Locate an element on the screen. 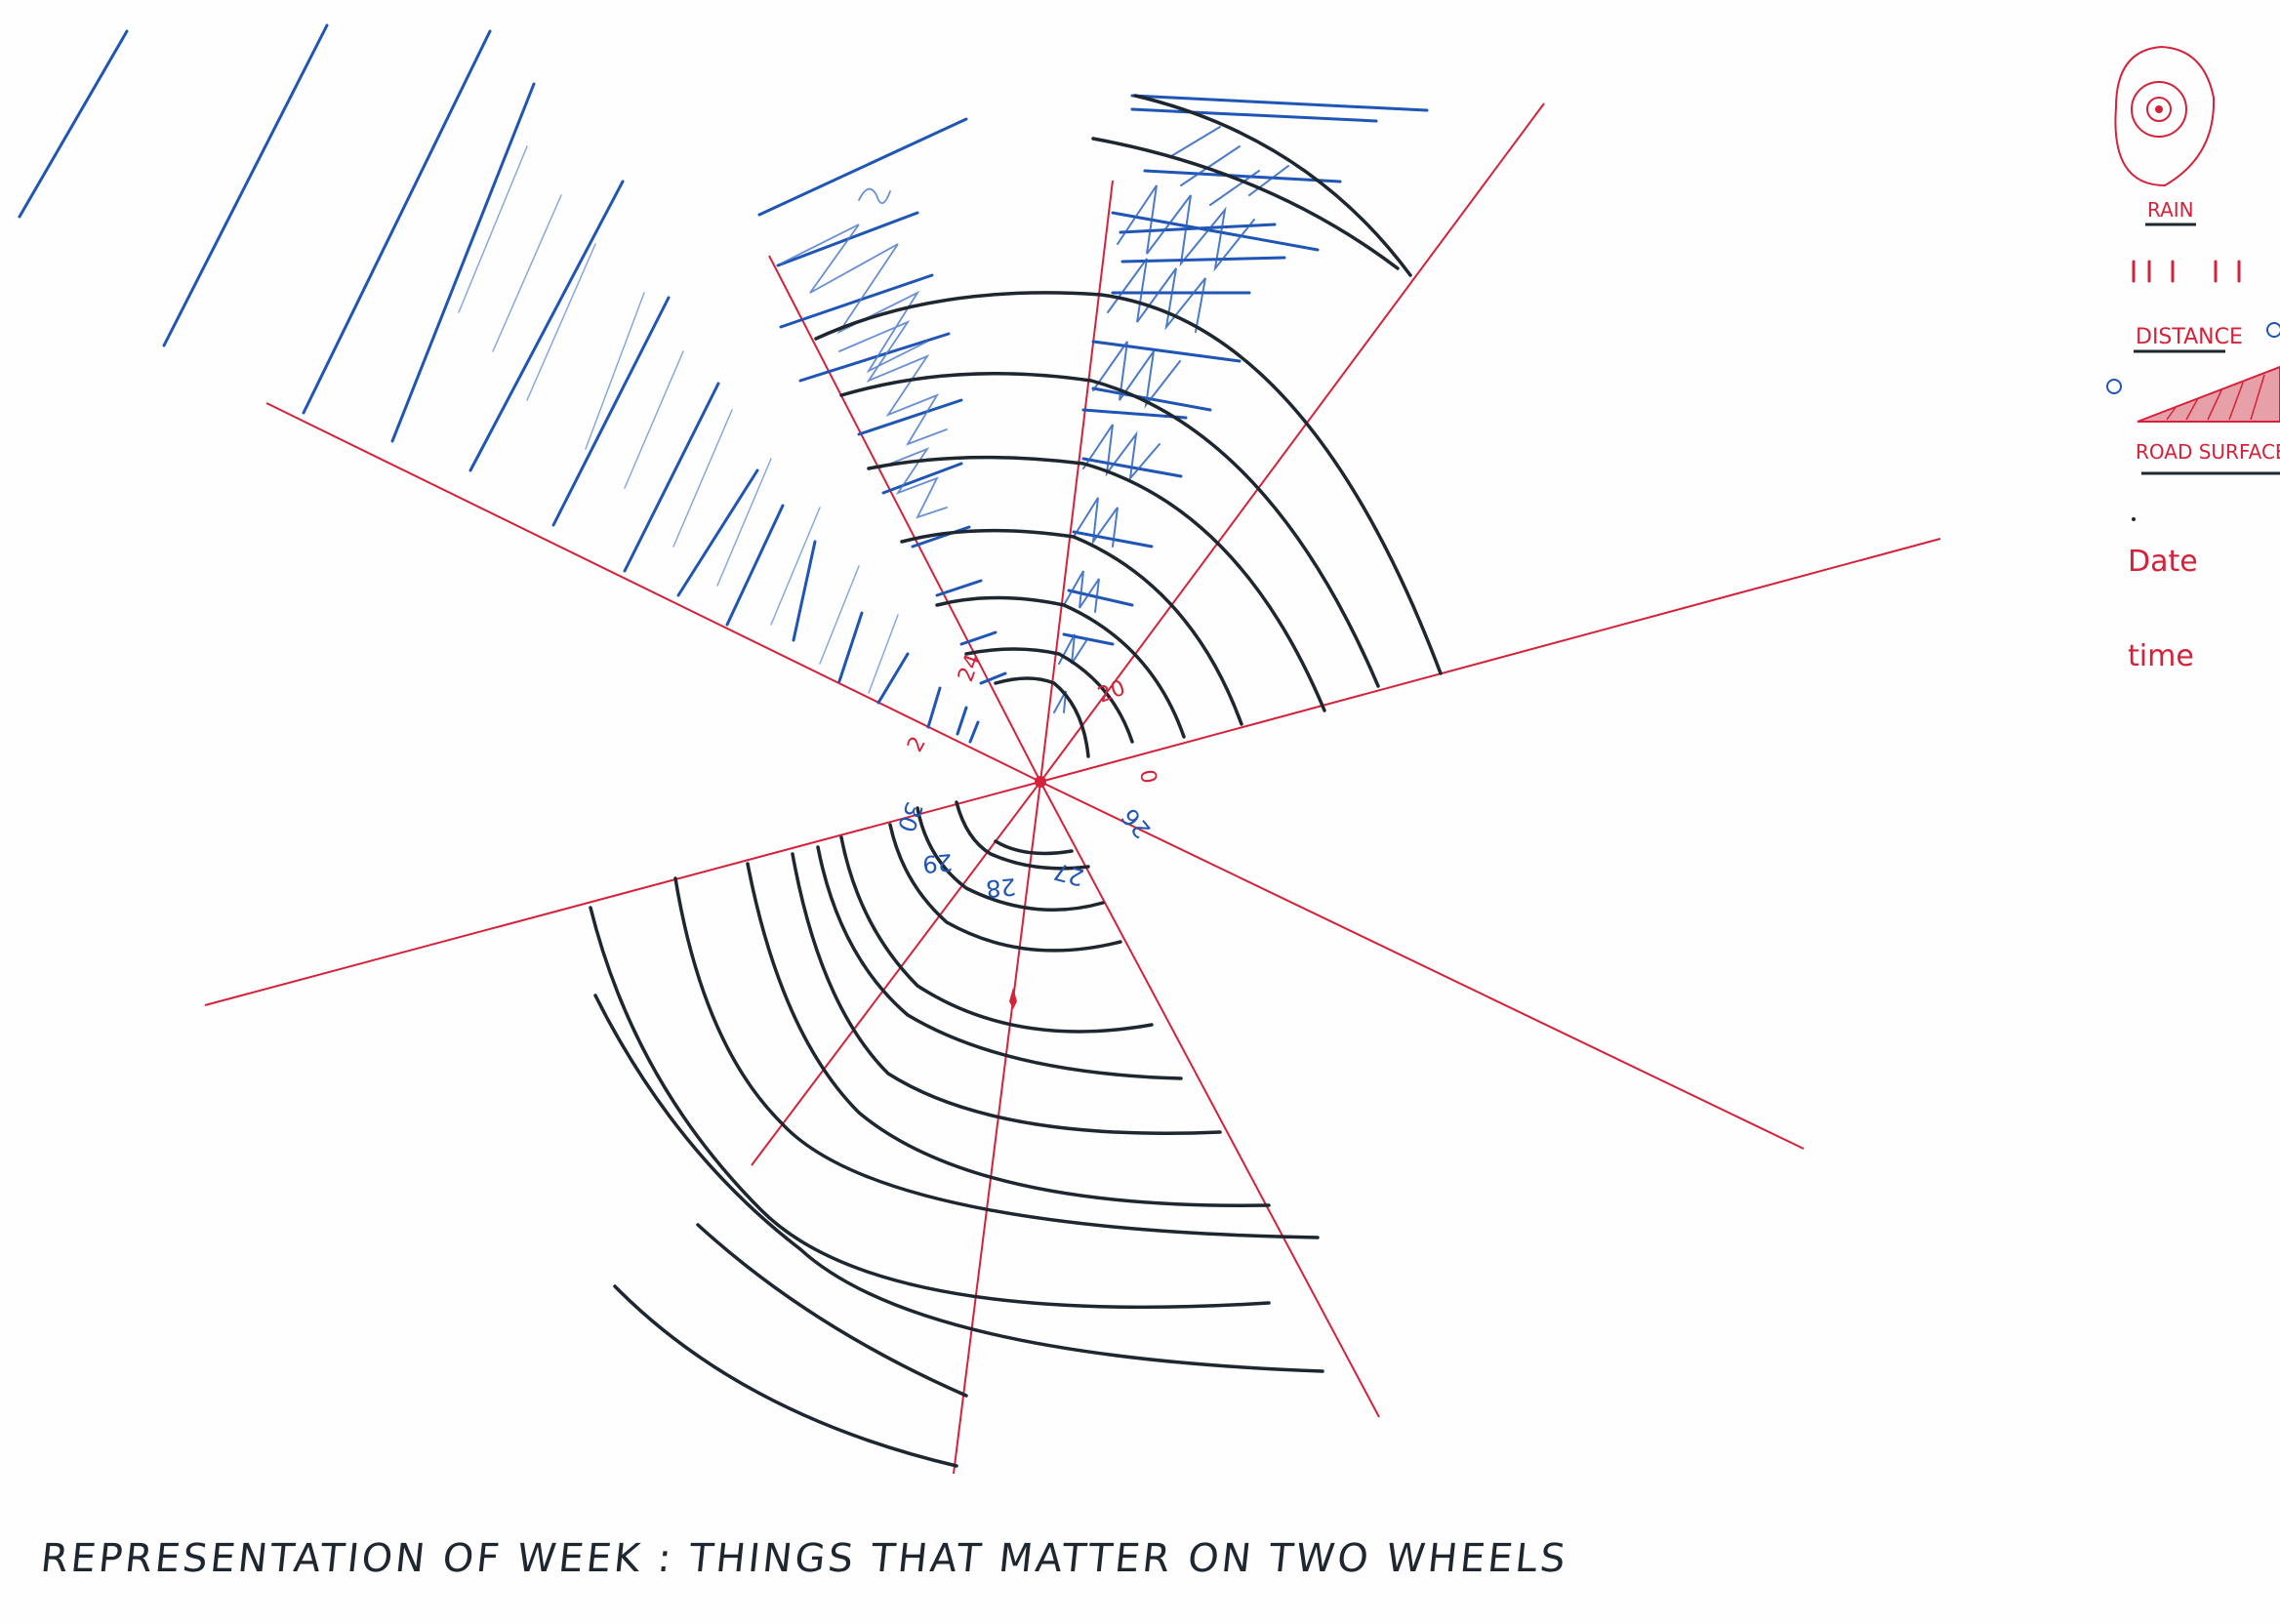 The width and height of the screenshot is (2280, 1624). axis-left is located at coordinates (622, 893).